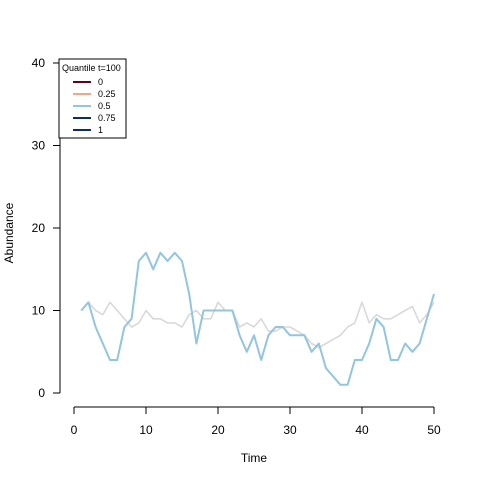 This screenshot has width=480, height=480. I want to click on x-tick-label: 0, so click(74, 430).